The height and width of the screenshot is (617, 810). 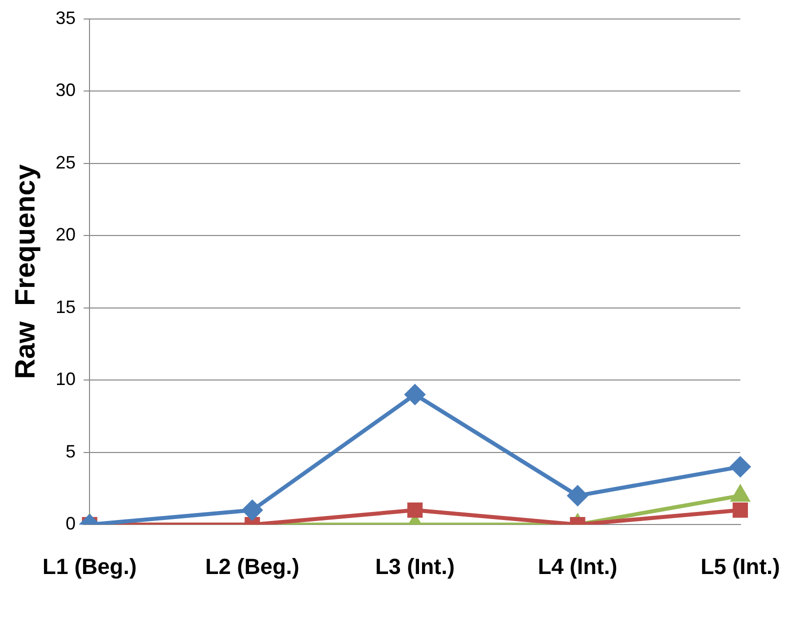 What do you see at coordinates (66, 234) in the screenshot?
I see `y-tick-label: 20` at bounding box center [66, 234].